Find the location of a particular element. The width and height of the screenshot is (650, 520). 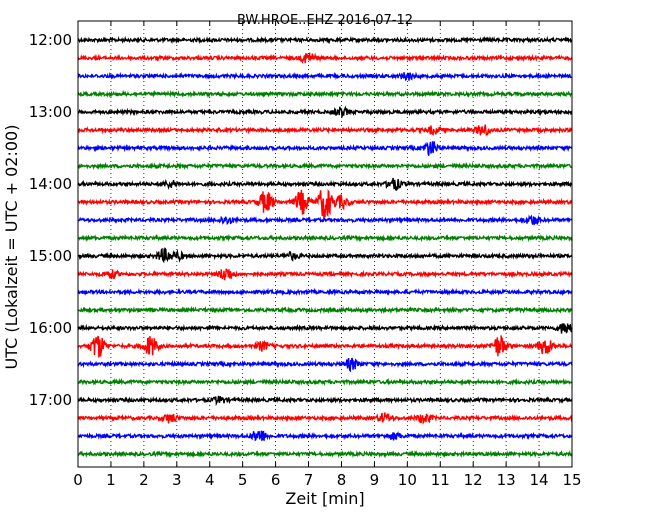

x-tick-label: 3 is located at coordinates (177, 480).